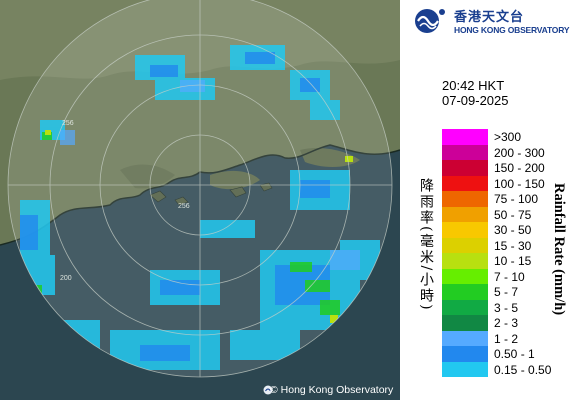  I want to click on legend-row: >300, so click(509, 137).